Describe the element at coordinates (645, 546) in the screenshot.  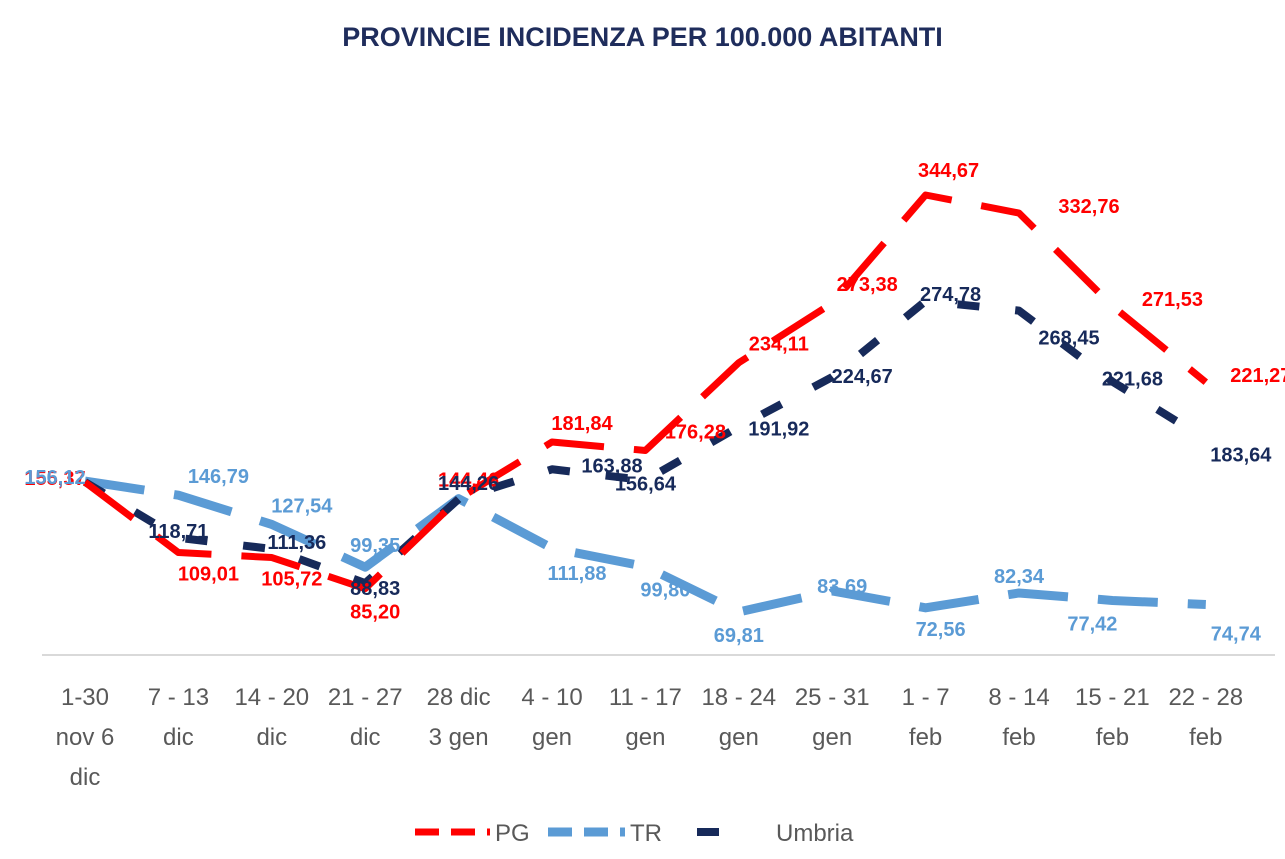
I see `series-line-tr` at that location.